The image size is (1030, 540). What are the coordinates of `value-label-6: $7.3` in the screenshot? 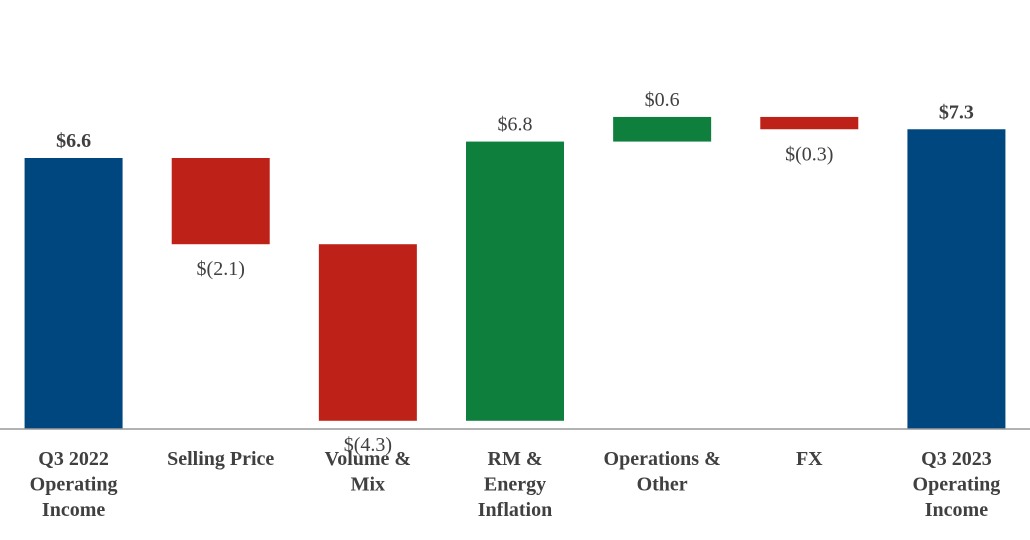 It's located at (956, 112).